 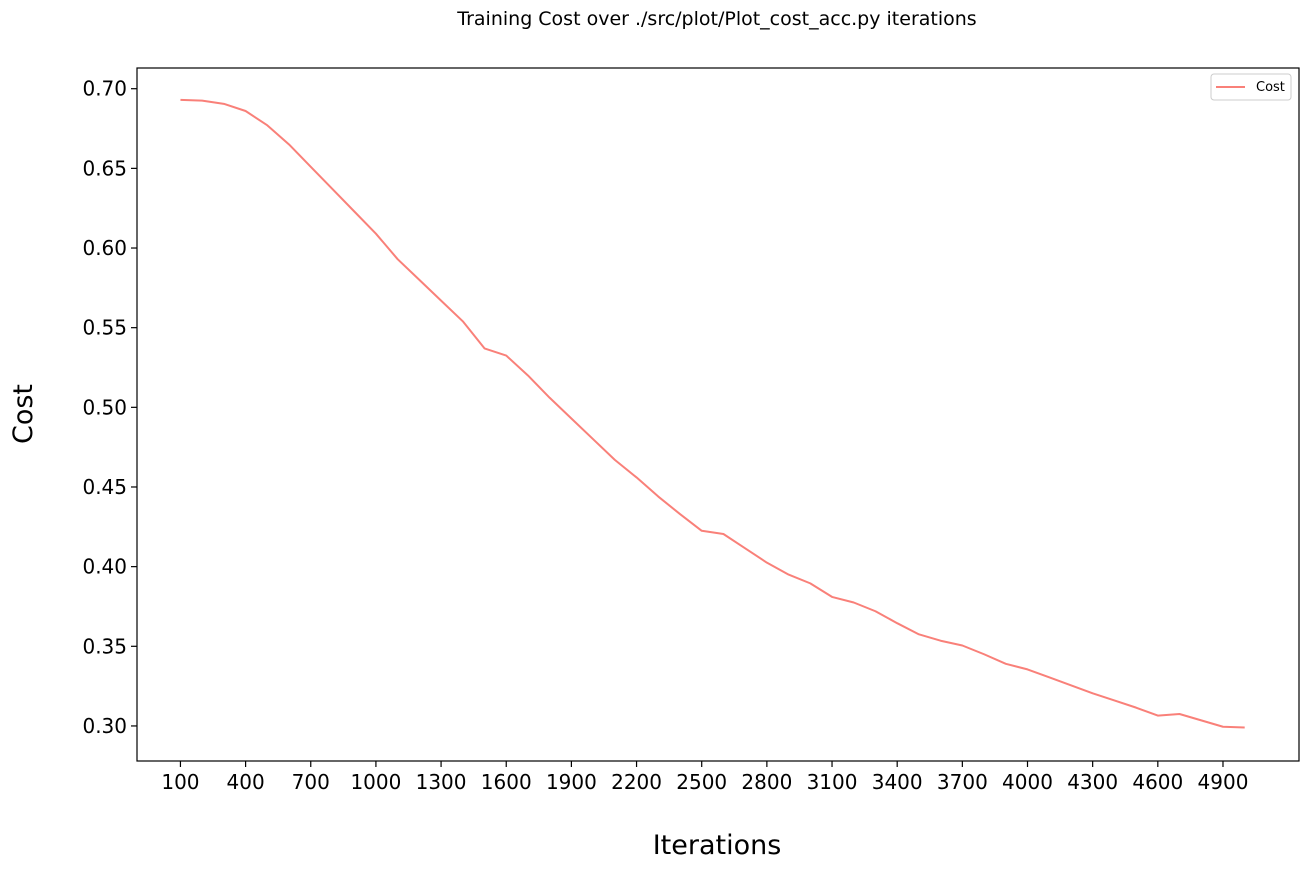 What do you see at coordinates (1027, 782) in the screenshot?
I see `x-tick-label: 4000` at bounding box center [1027, 782].